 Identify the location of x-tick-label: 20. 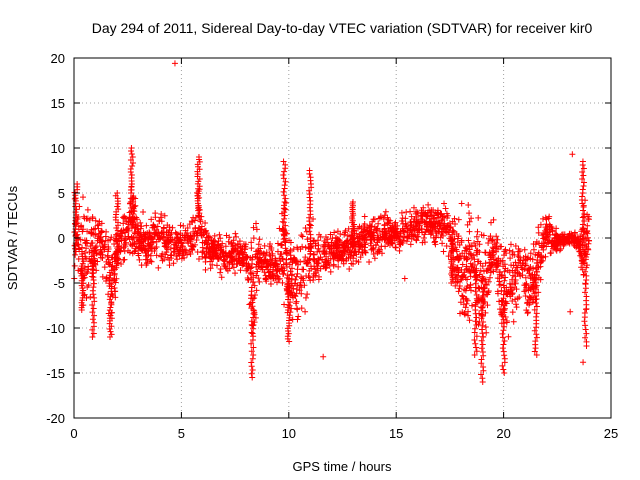
(503, 433).